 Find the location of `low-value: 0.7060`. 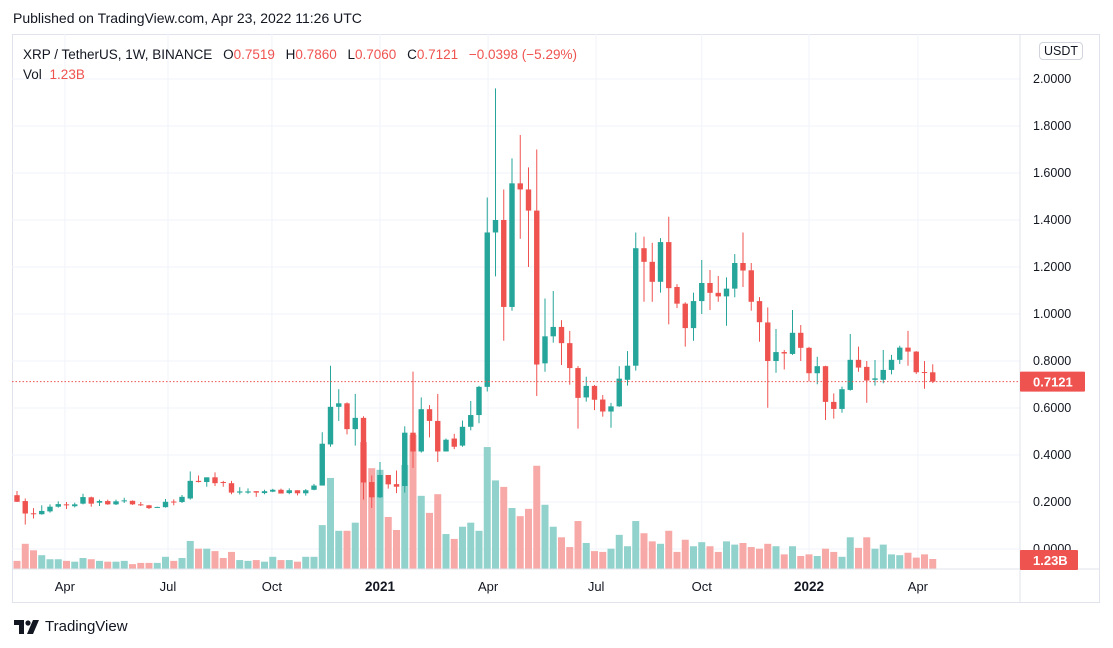

low-value: 0.7060 is located at coordinates (376, 54).